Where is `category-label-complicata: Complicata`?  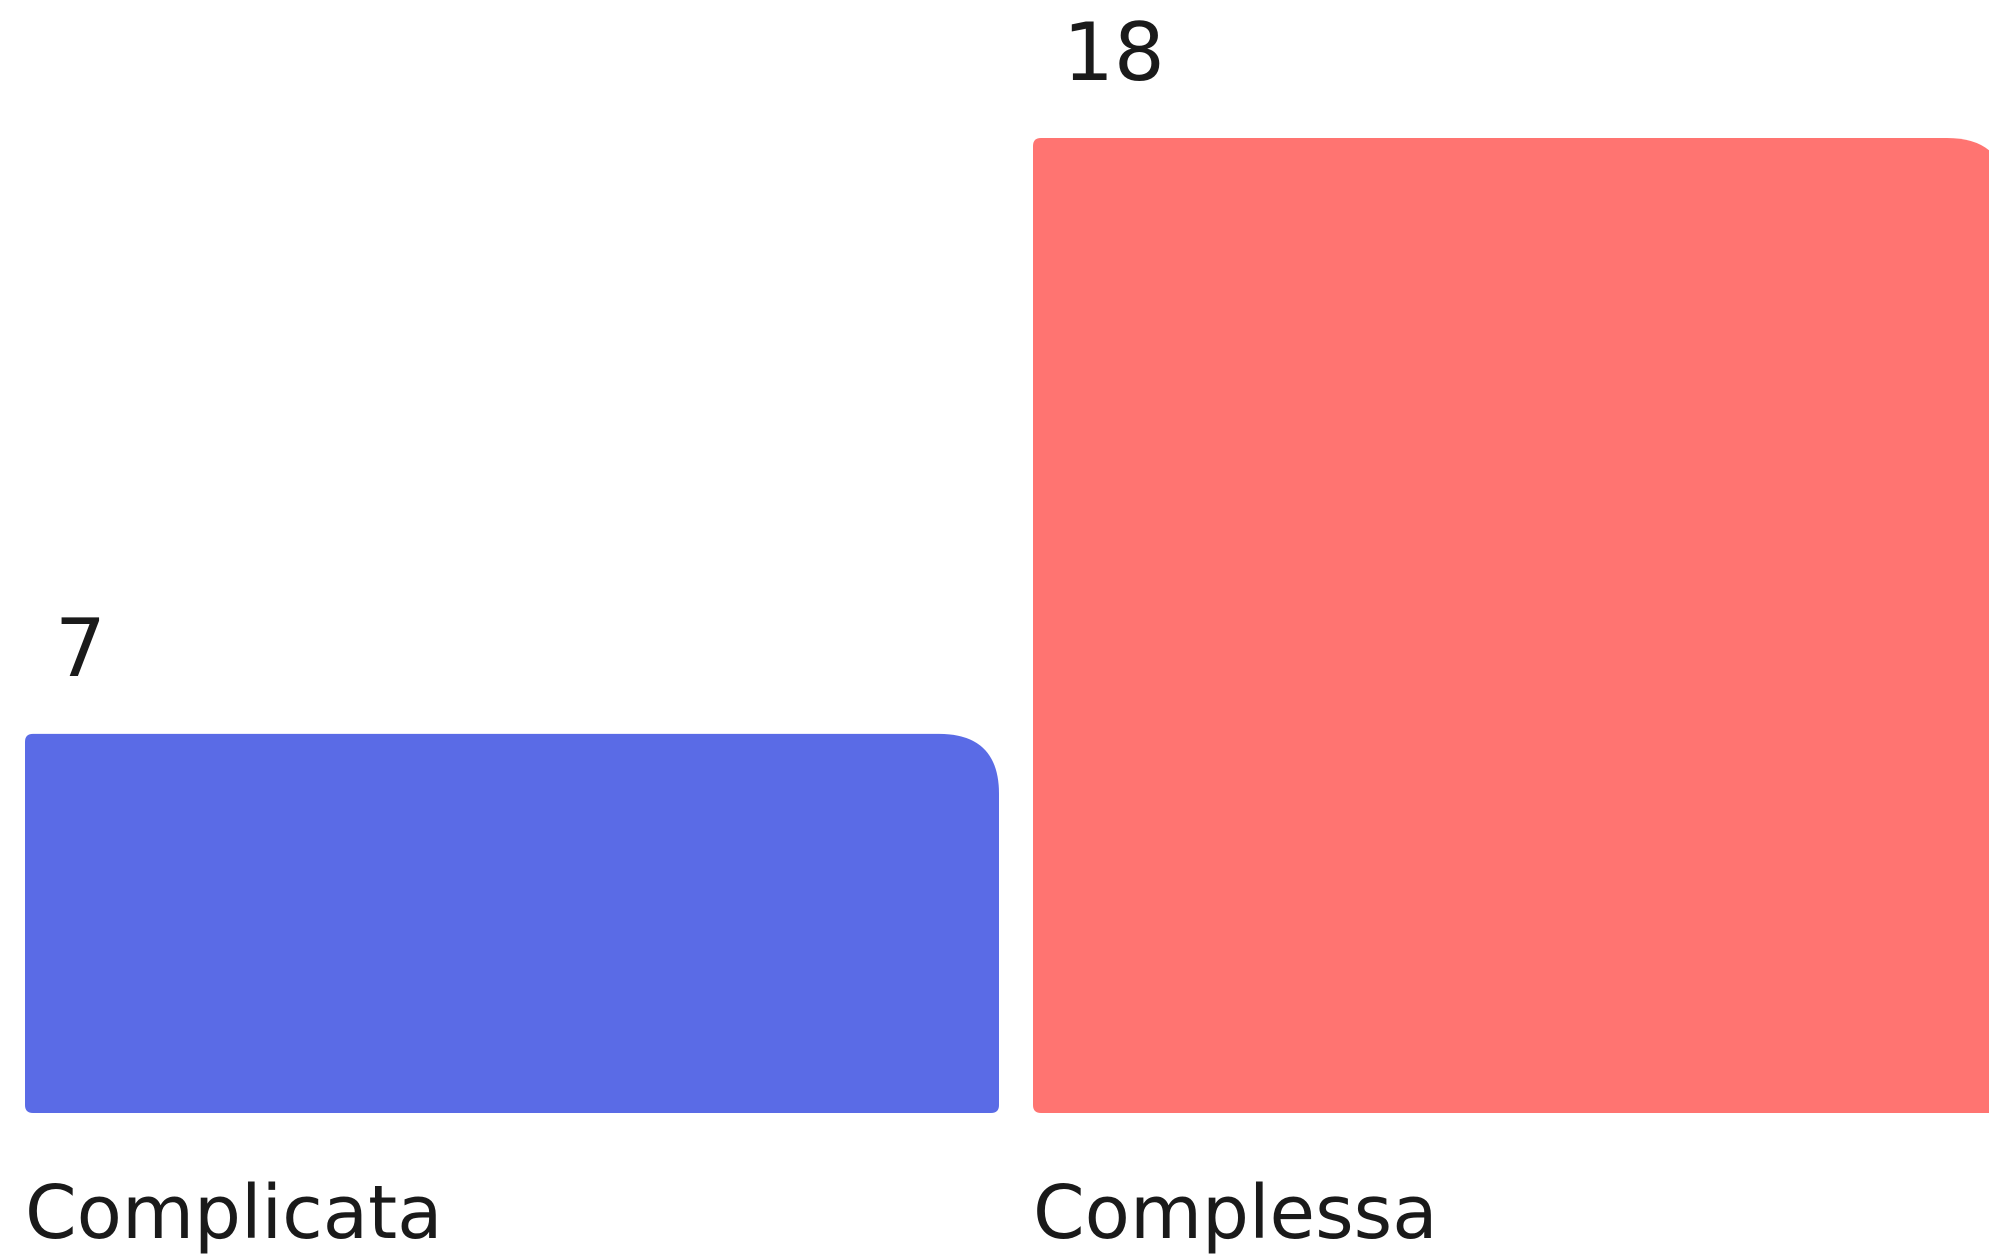
category-label-complicata: Complicata is located at coordinates (234, 1213).